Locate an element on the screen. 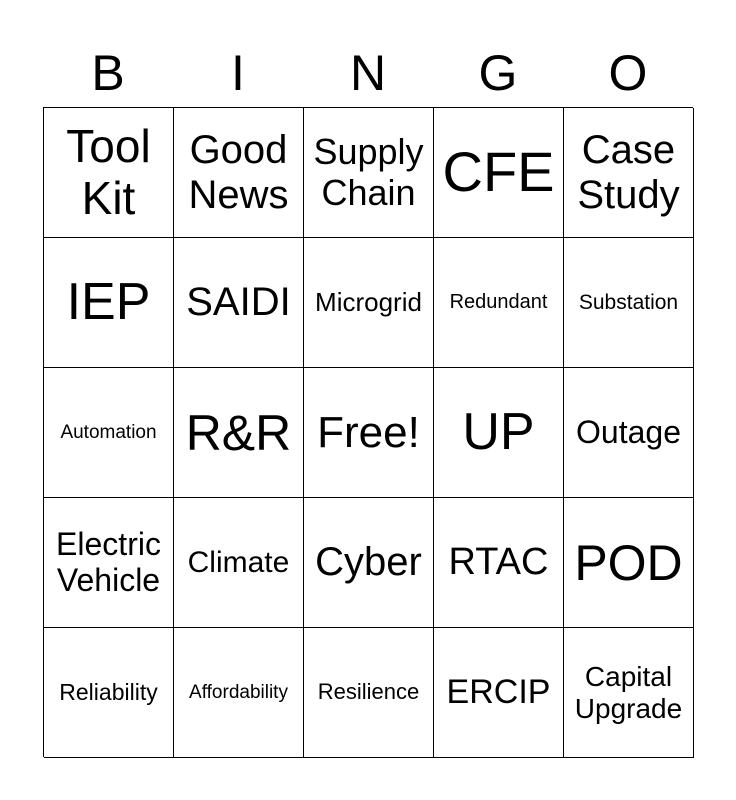  bingo-cell: UP is located at coordinates (499, 433).